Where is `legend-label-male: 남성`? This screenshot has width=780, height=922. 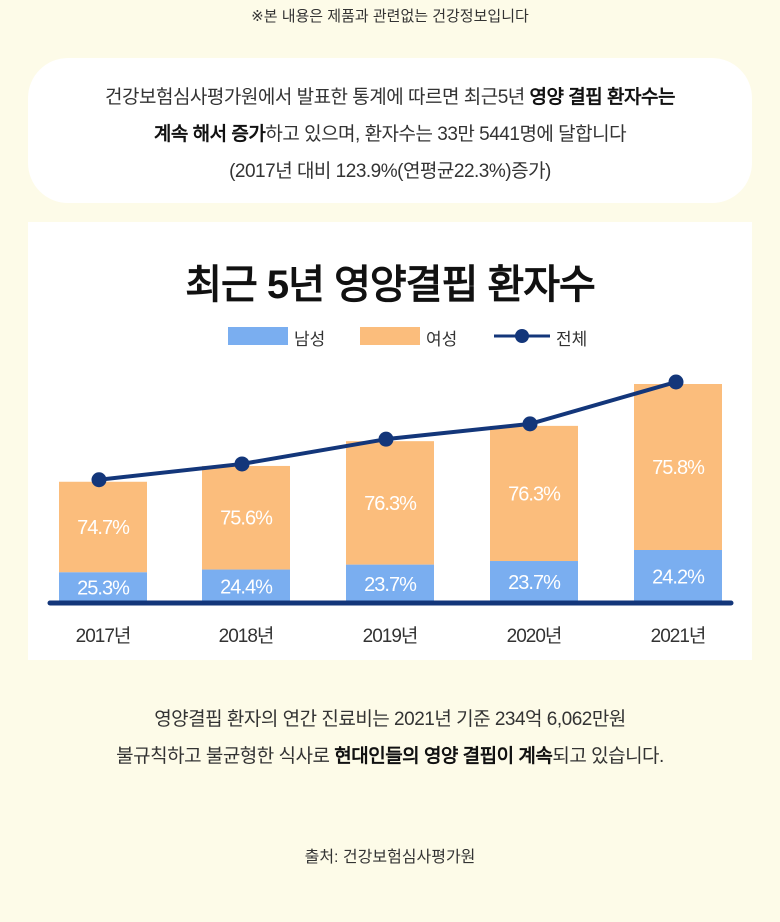 legend-label-male: 남성 is located at coordinates (310, 339).